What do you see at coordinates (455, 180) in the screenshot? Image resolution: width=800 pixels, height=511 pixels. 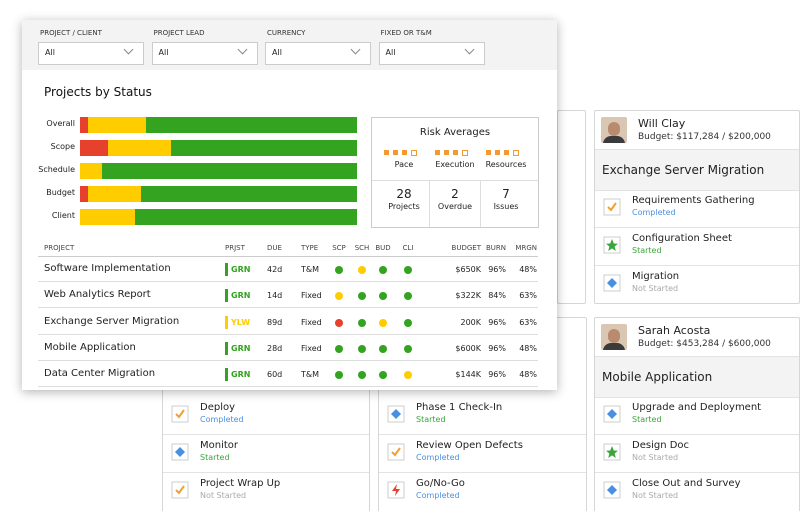 I see `risk-divider` at bounding box center [455, 180].